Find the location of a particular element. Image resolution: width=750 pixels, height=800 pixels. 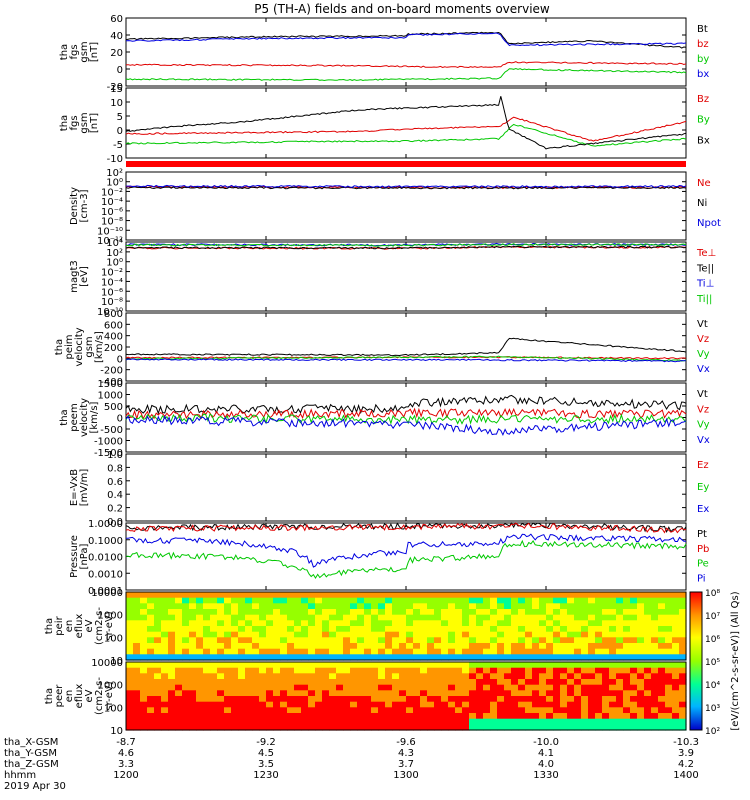

y-tick-label: 10⁻⁸ is located at coordinates (112, 222).